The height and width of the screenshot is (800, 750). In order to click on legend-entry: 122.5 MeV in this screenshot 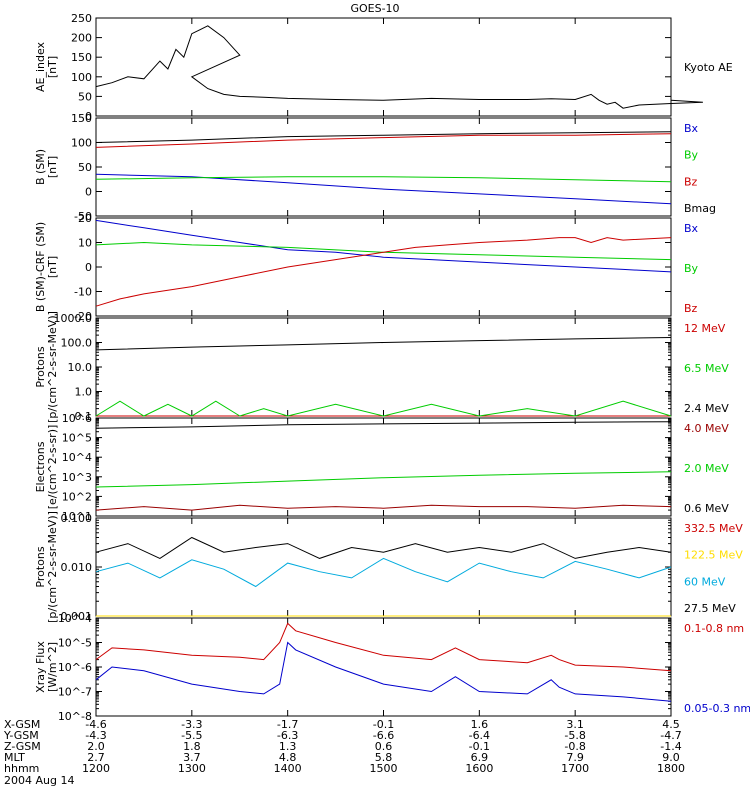, I will do `click(713, 555)`.